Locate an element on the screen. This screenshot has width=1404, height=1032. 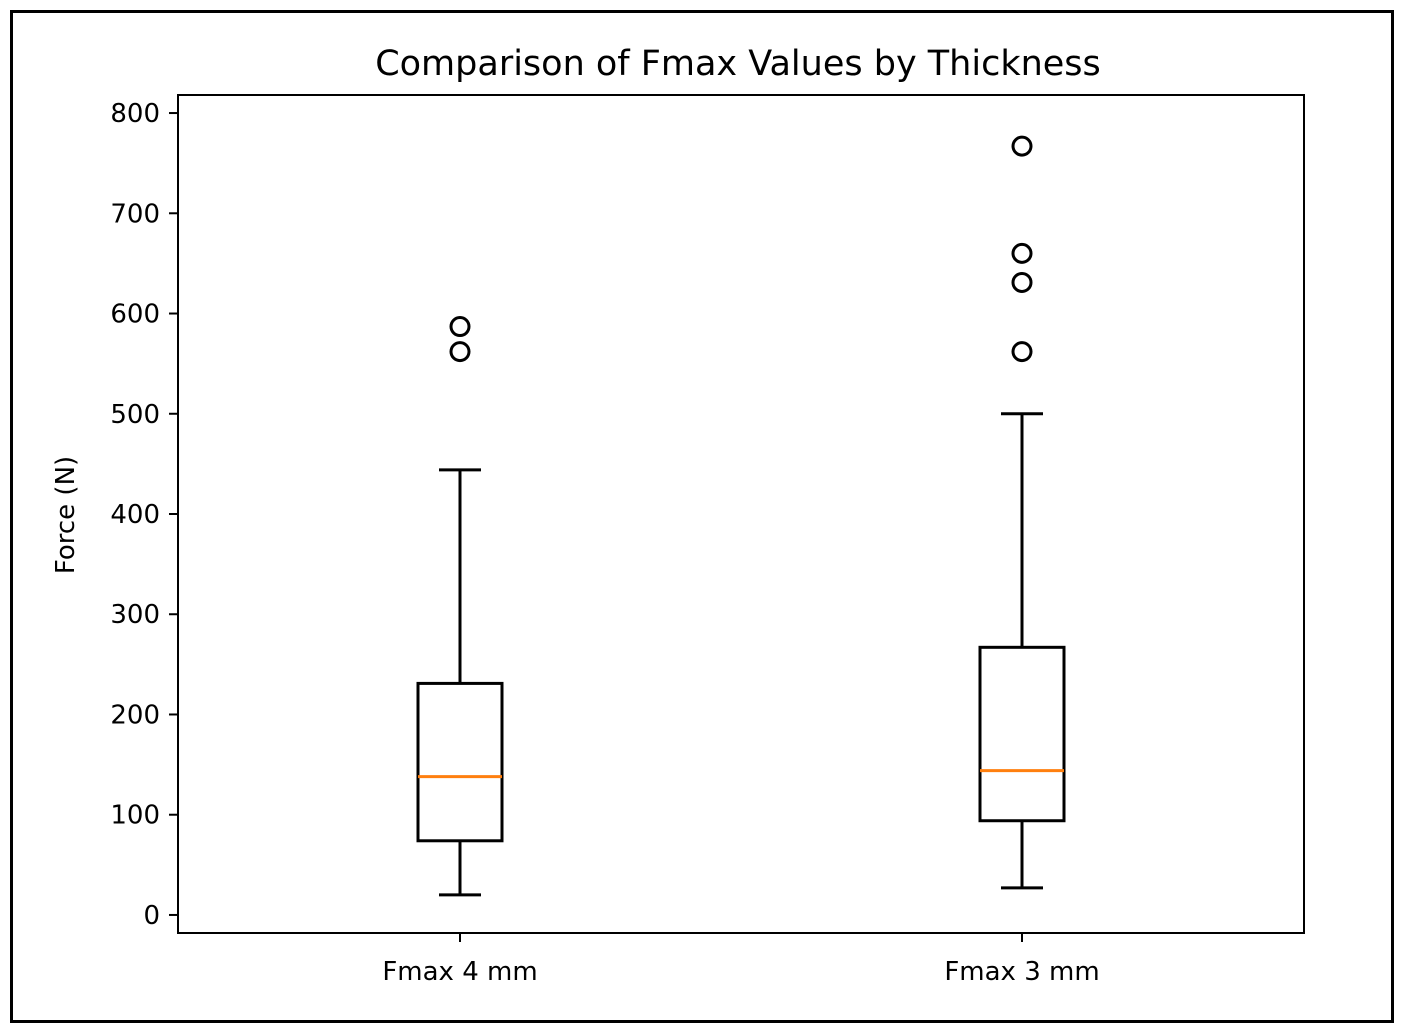
chart-title: Comparison of Fmax Values by Thickness is located at coordinates (738, 64).